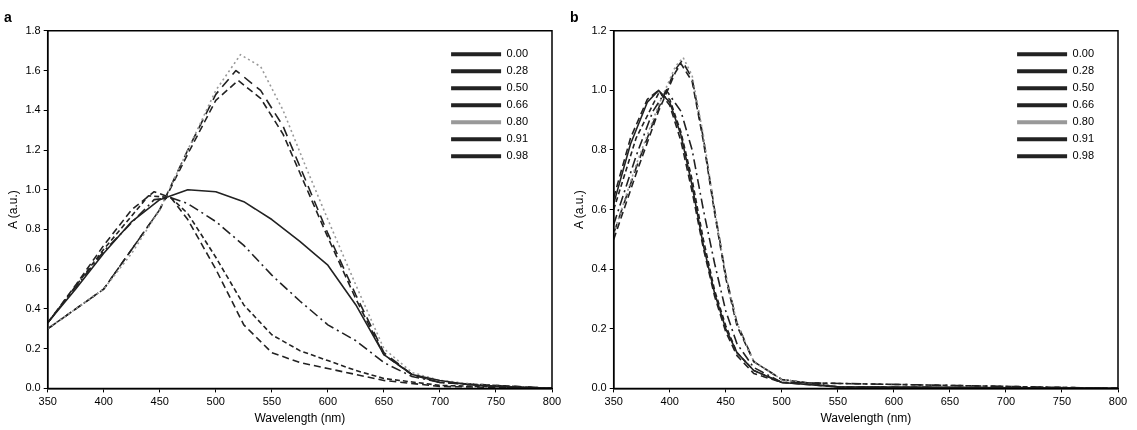  Describe the element at coordinates (33, 29) in the screenshot. I see `y-tick-label: 1.8` at that location.